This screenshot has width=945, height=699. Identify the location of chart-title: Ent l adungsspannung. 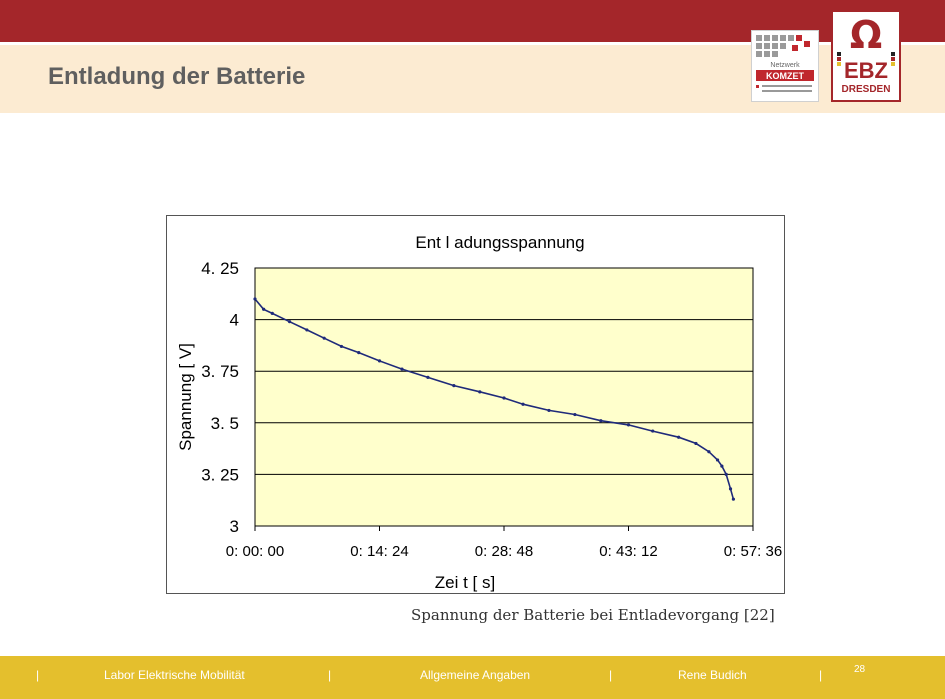
(499, 242).